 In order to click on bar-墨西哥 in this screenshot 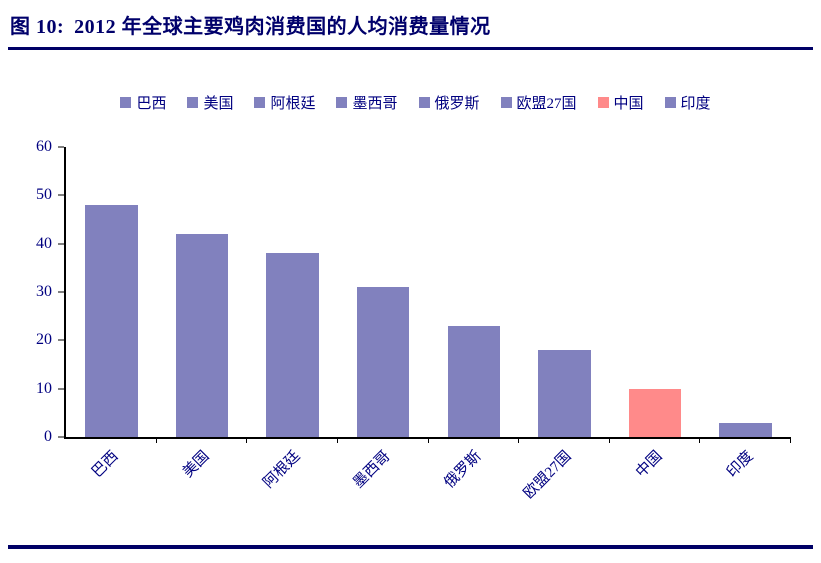, I will do `click(383, 362)`.